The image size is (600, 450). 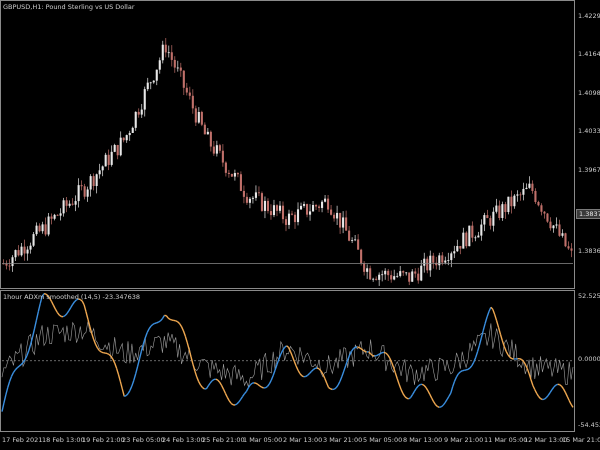 I want to click on price-axis, so click(x=587, y=225).